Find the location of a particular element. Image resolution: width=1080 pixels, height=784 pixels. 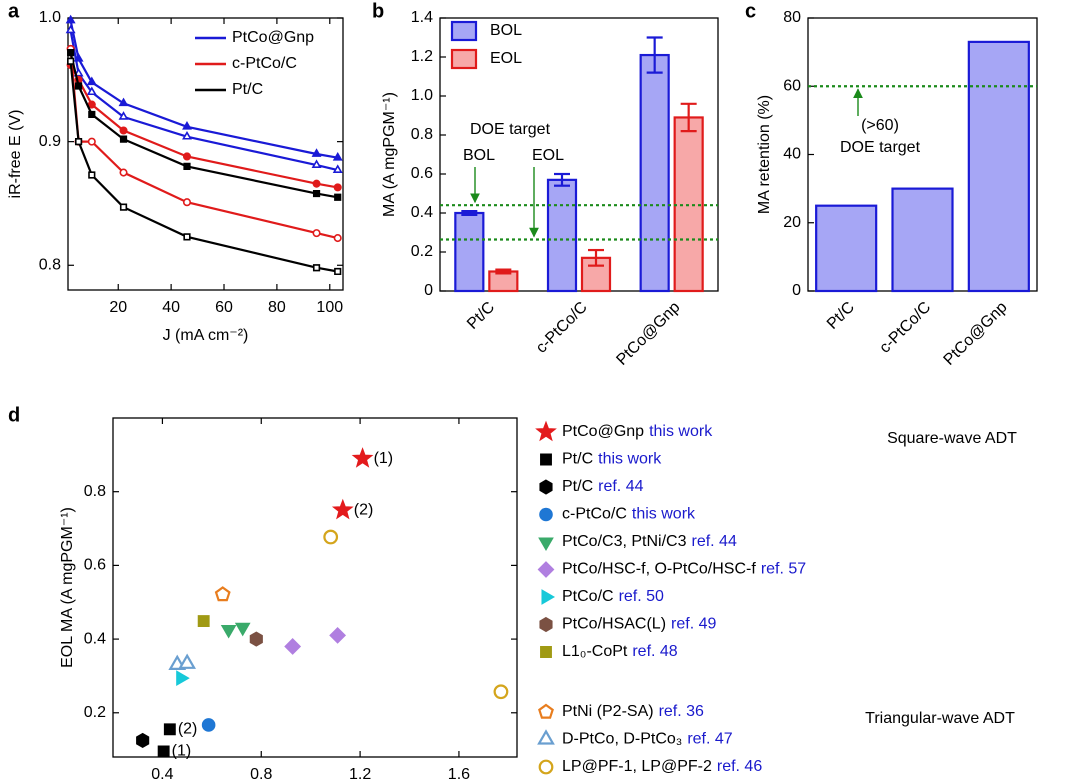

x-tick-label: 20 is located at coordinates (118, 307).